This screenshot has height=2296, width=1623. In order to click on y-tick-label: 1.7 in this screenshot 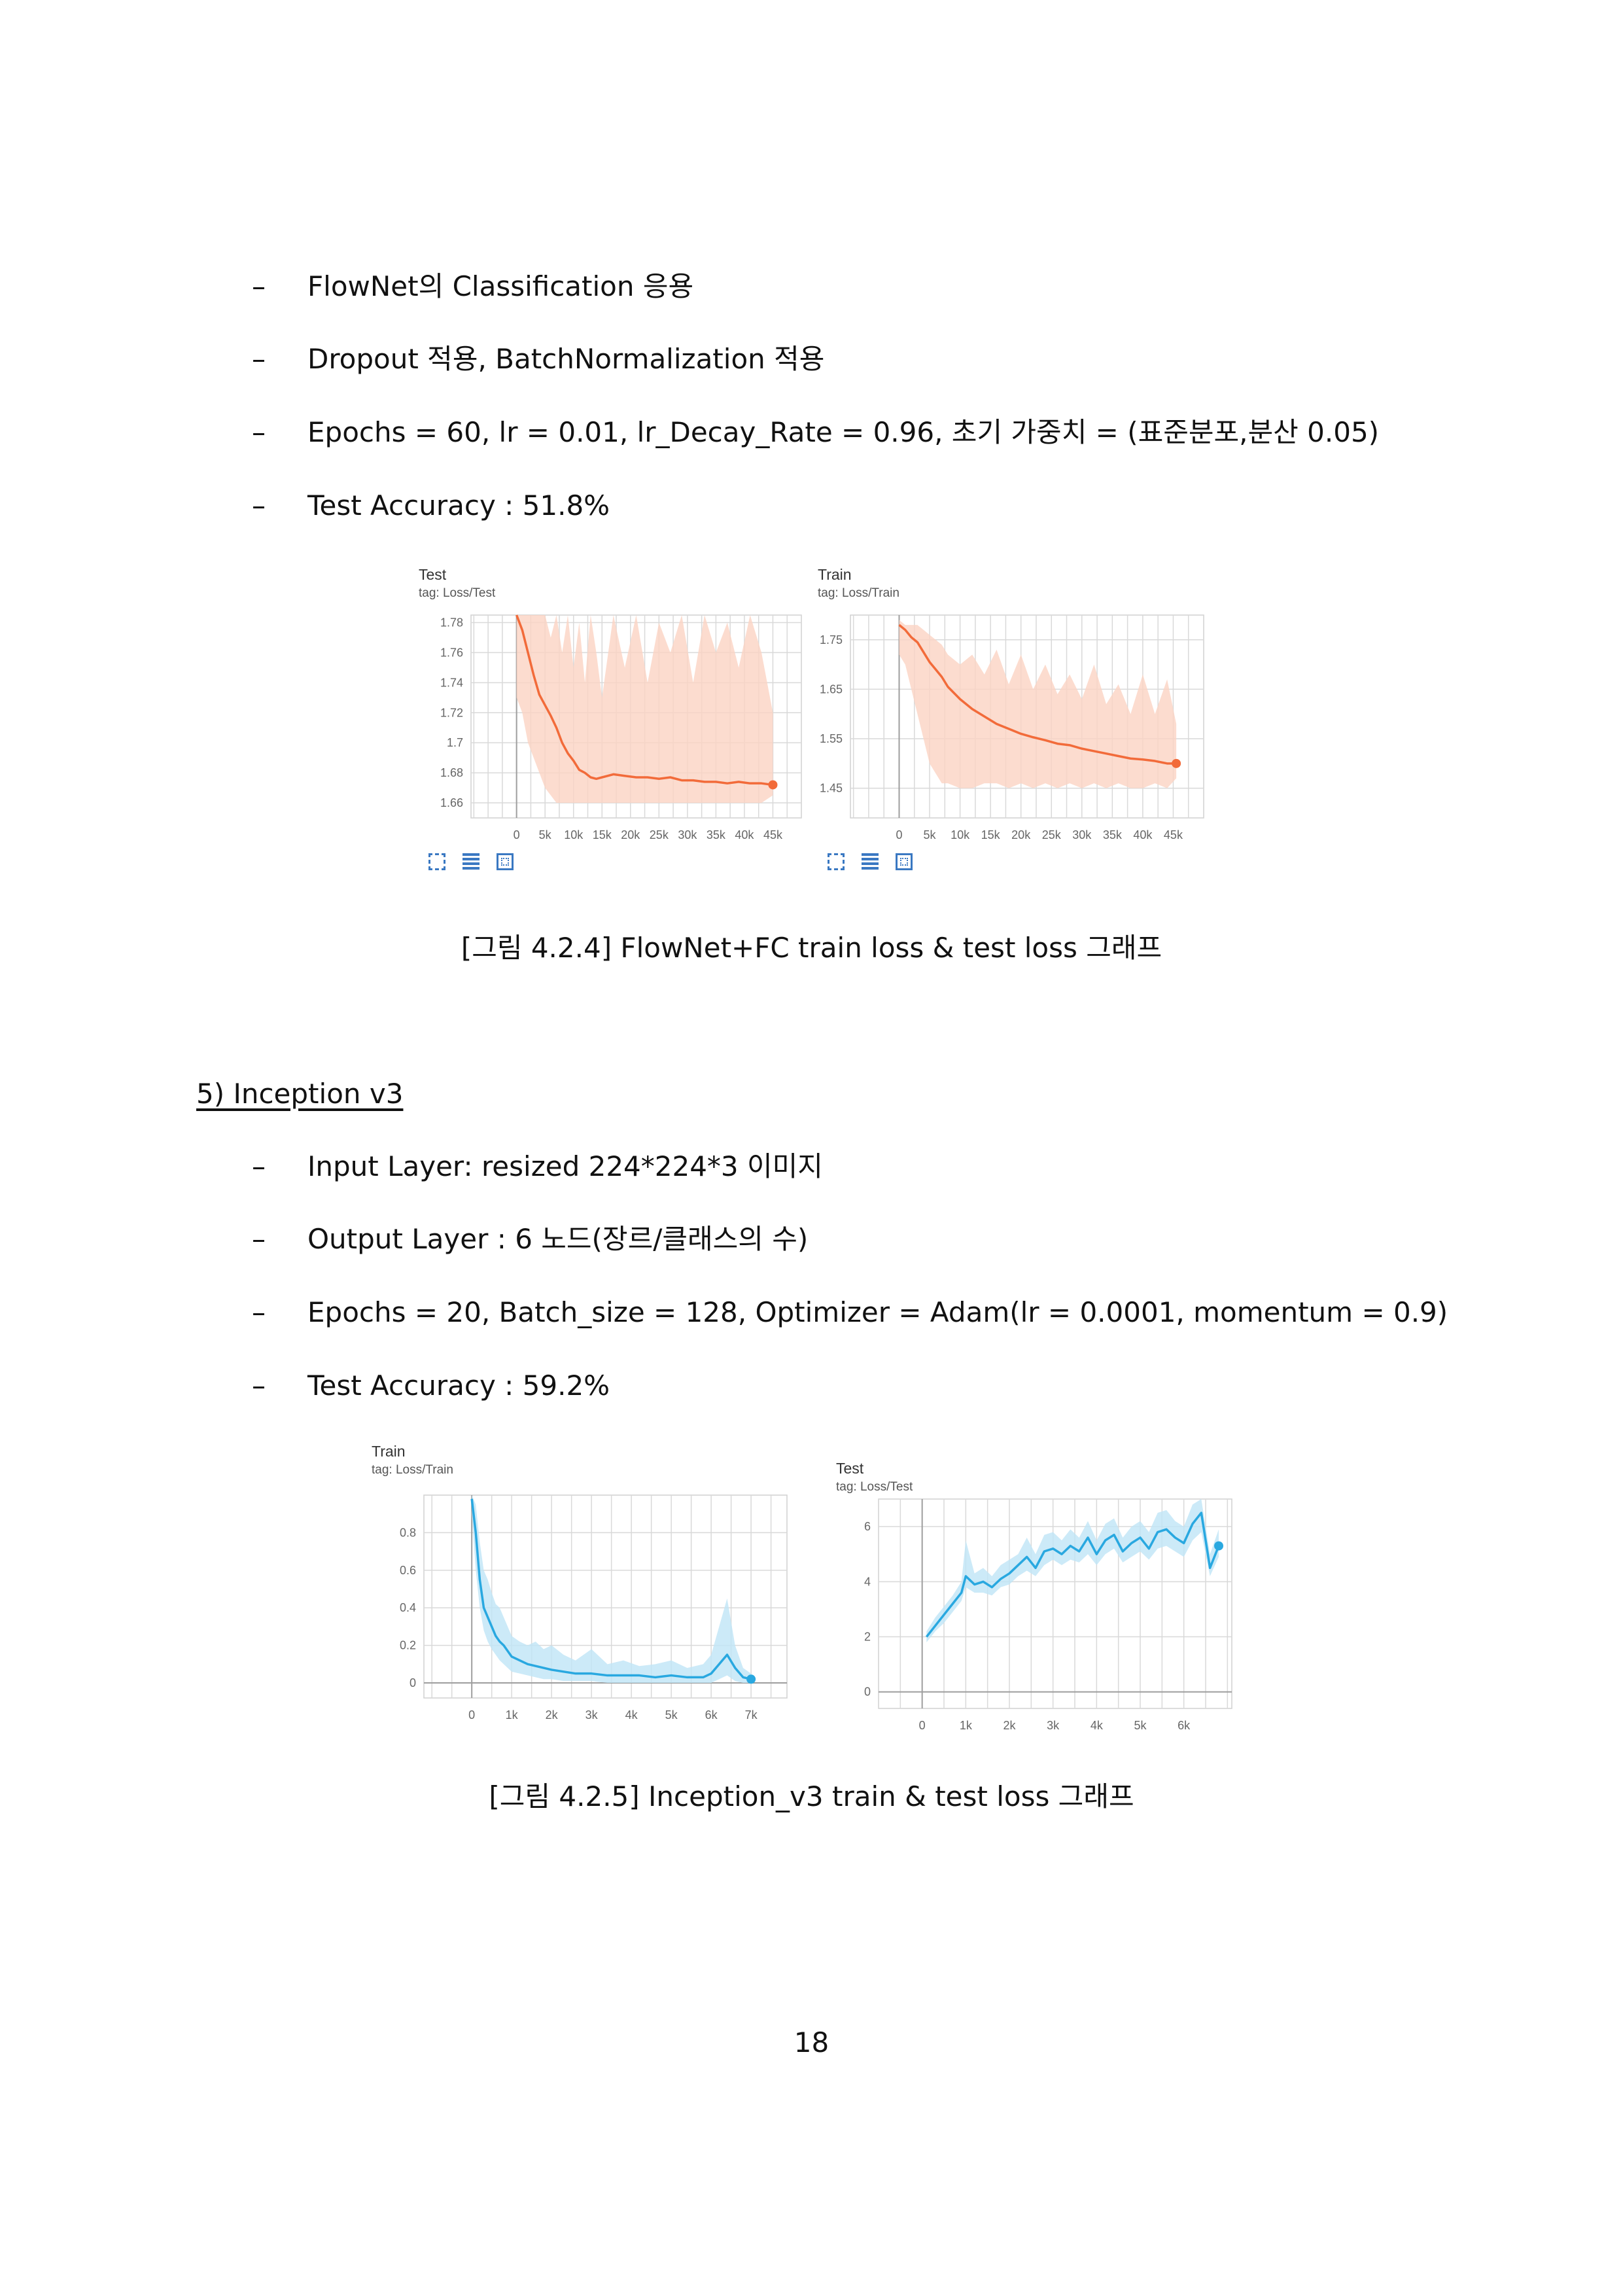, I will do `click(455, 742)`.